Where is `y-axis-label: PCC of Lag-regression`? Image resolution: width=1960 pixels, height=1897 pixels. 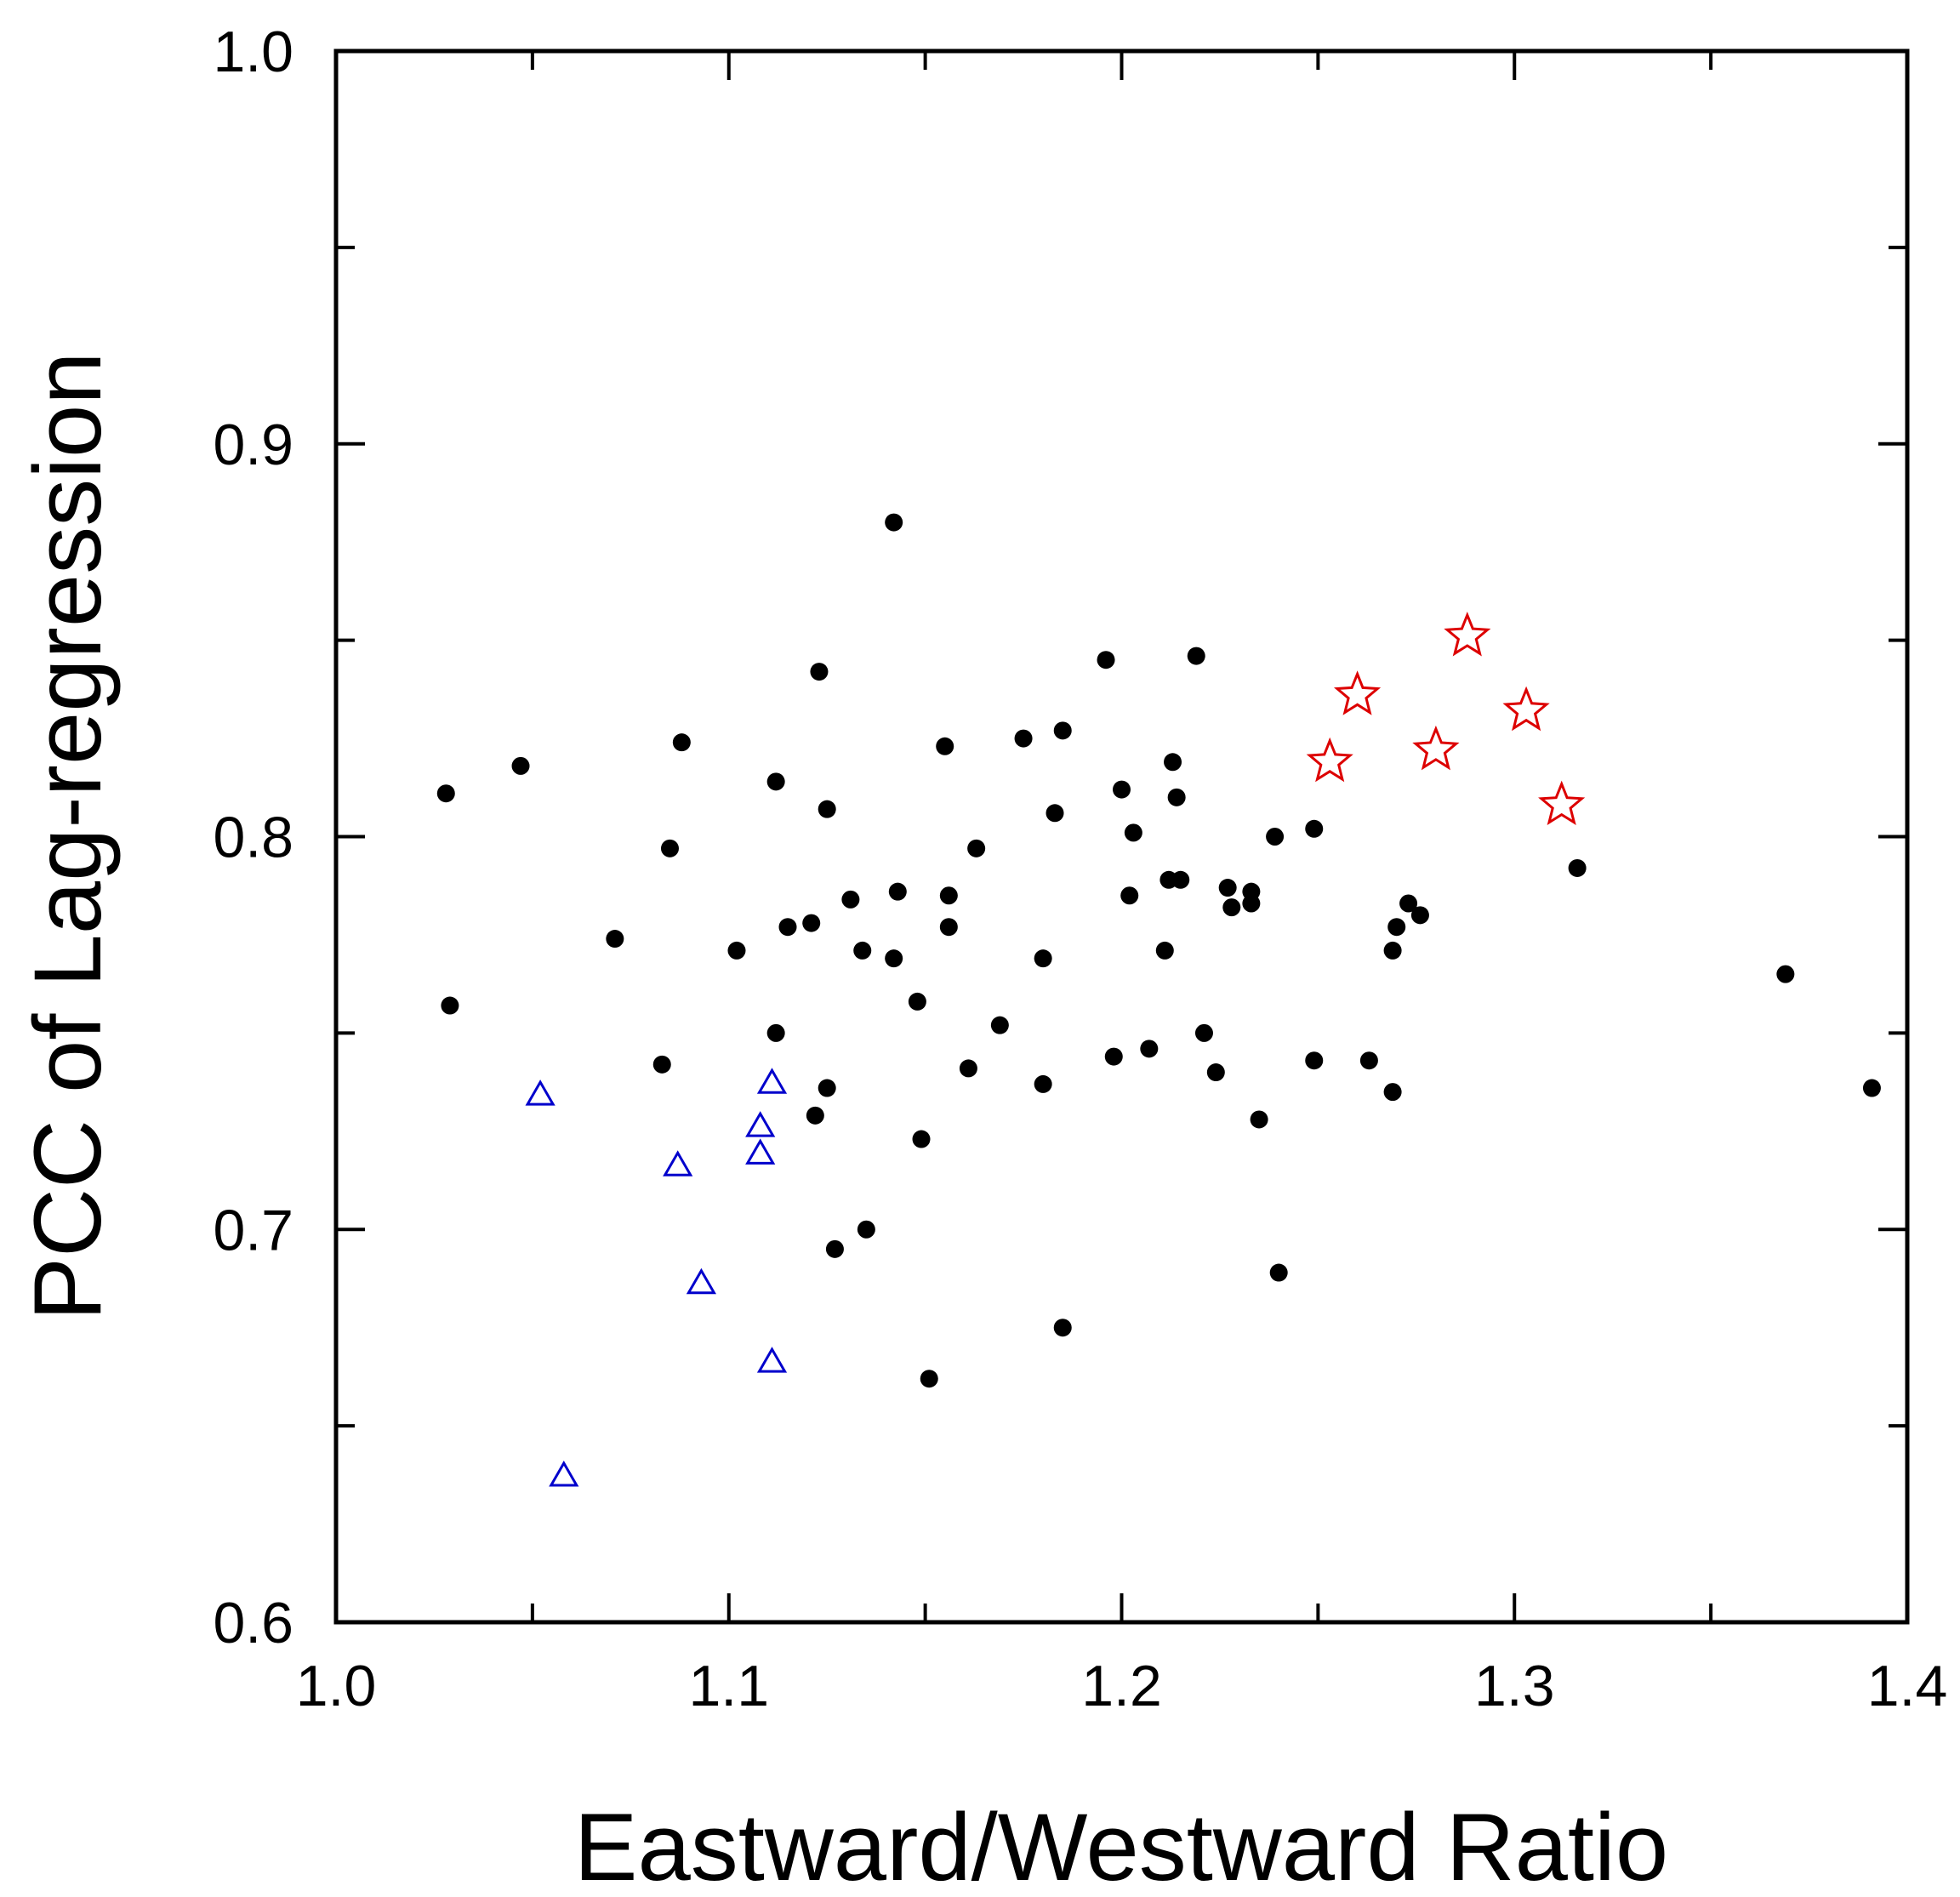
y-axis-label: PCC of Lag-regression is located at coordinates (67, 835).